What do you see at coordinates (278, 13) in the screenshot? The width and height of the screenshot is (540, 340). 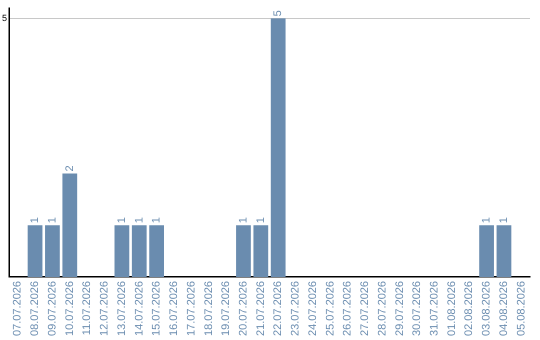 I see `data-label: 5` at bounding box center [278, 13].